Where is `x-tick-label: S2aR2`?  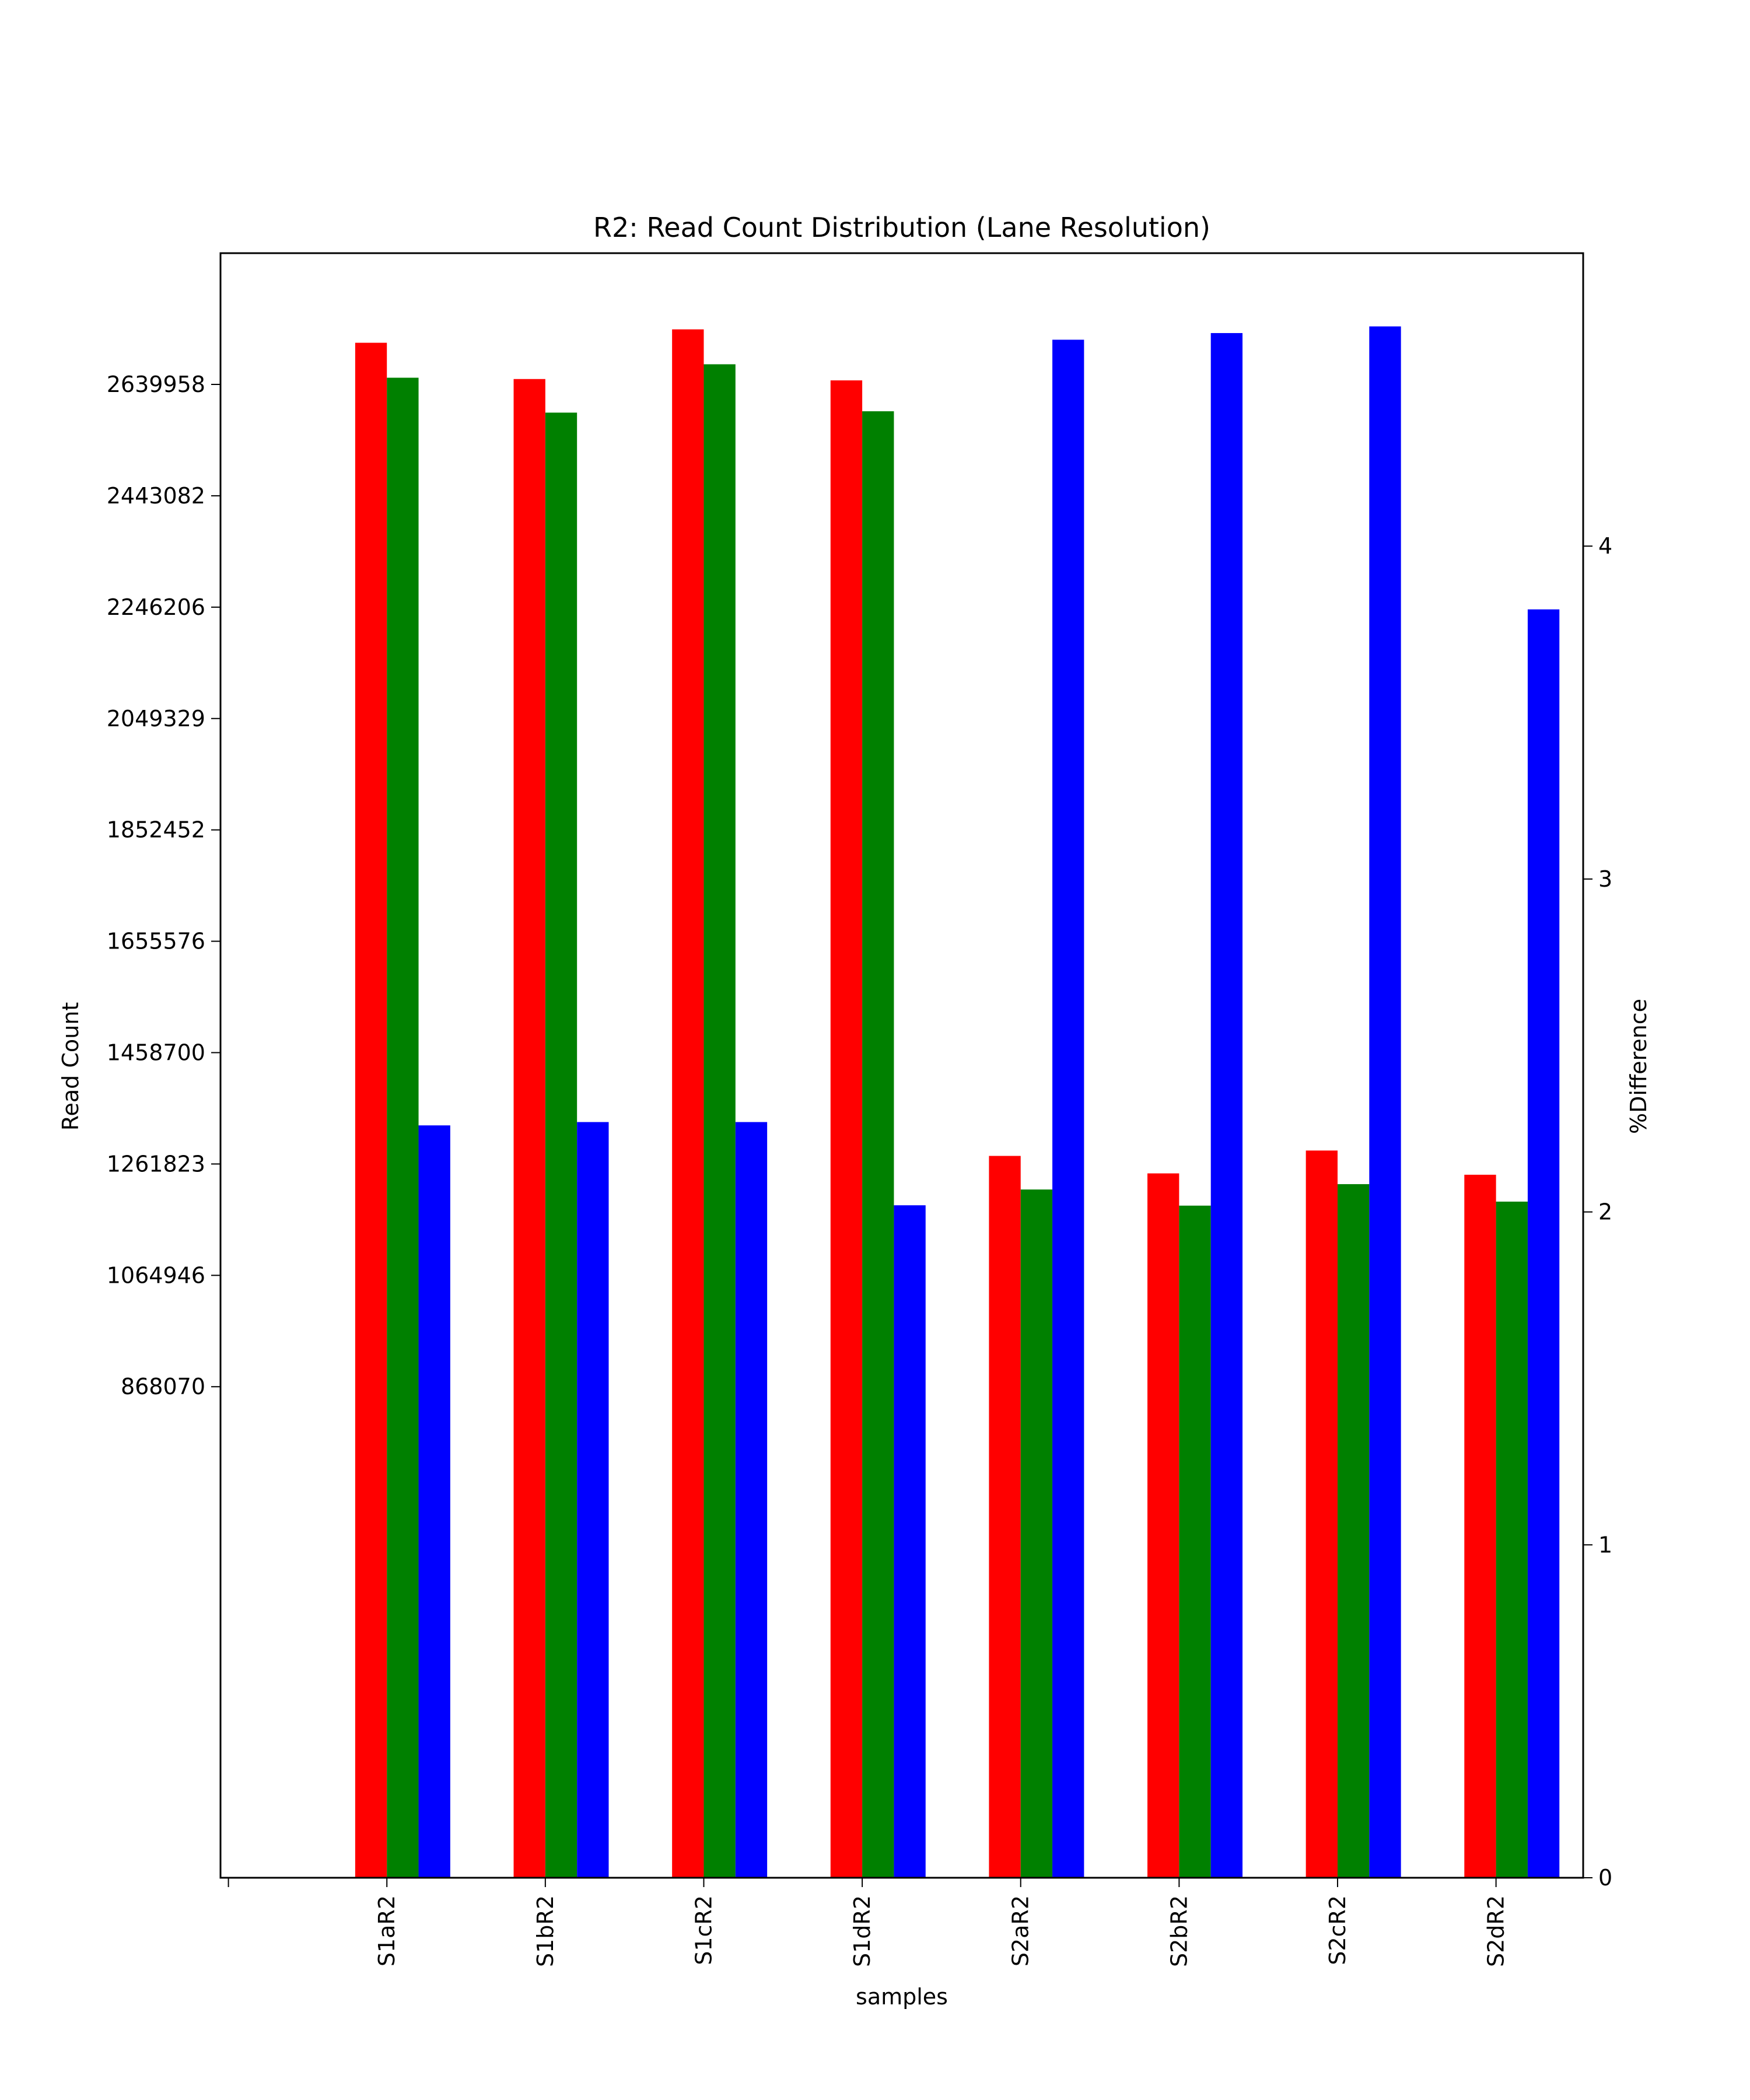
x-tick-label: S2aR2 is located at coordinates (1021, 1930).